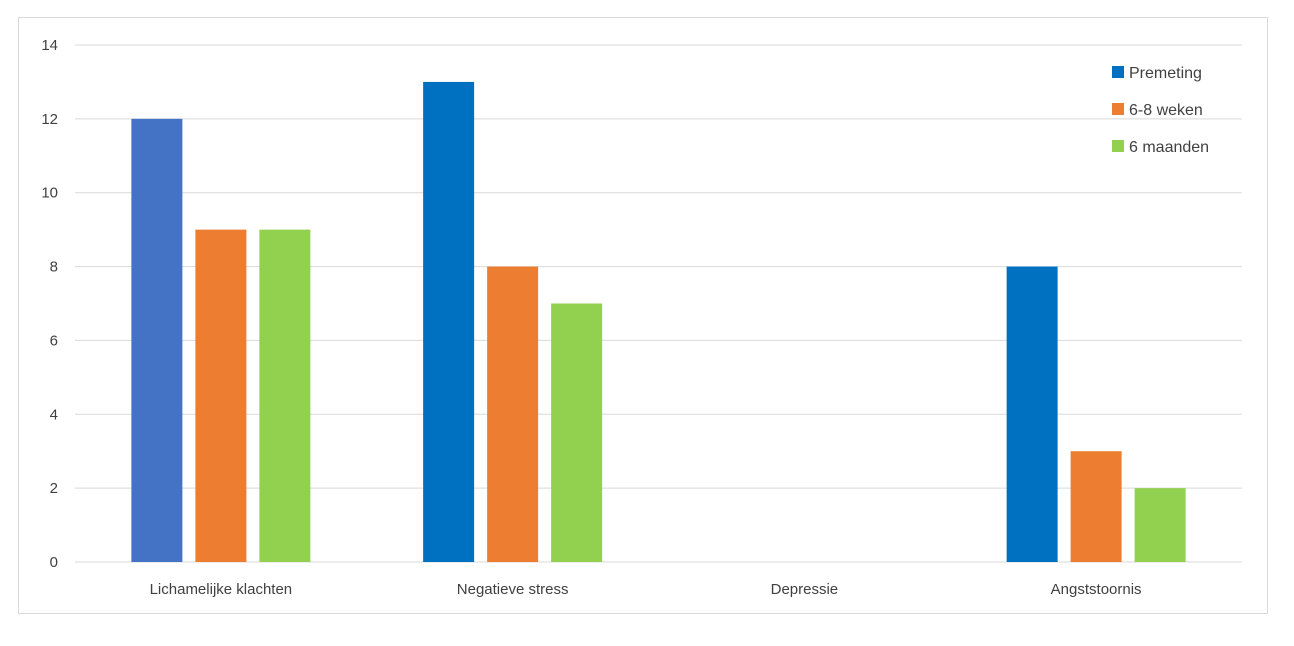  Describe the element at coordinates (54, 562) in the screenshot. I see `y-tick-label: 0` at that location.